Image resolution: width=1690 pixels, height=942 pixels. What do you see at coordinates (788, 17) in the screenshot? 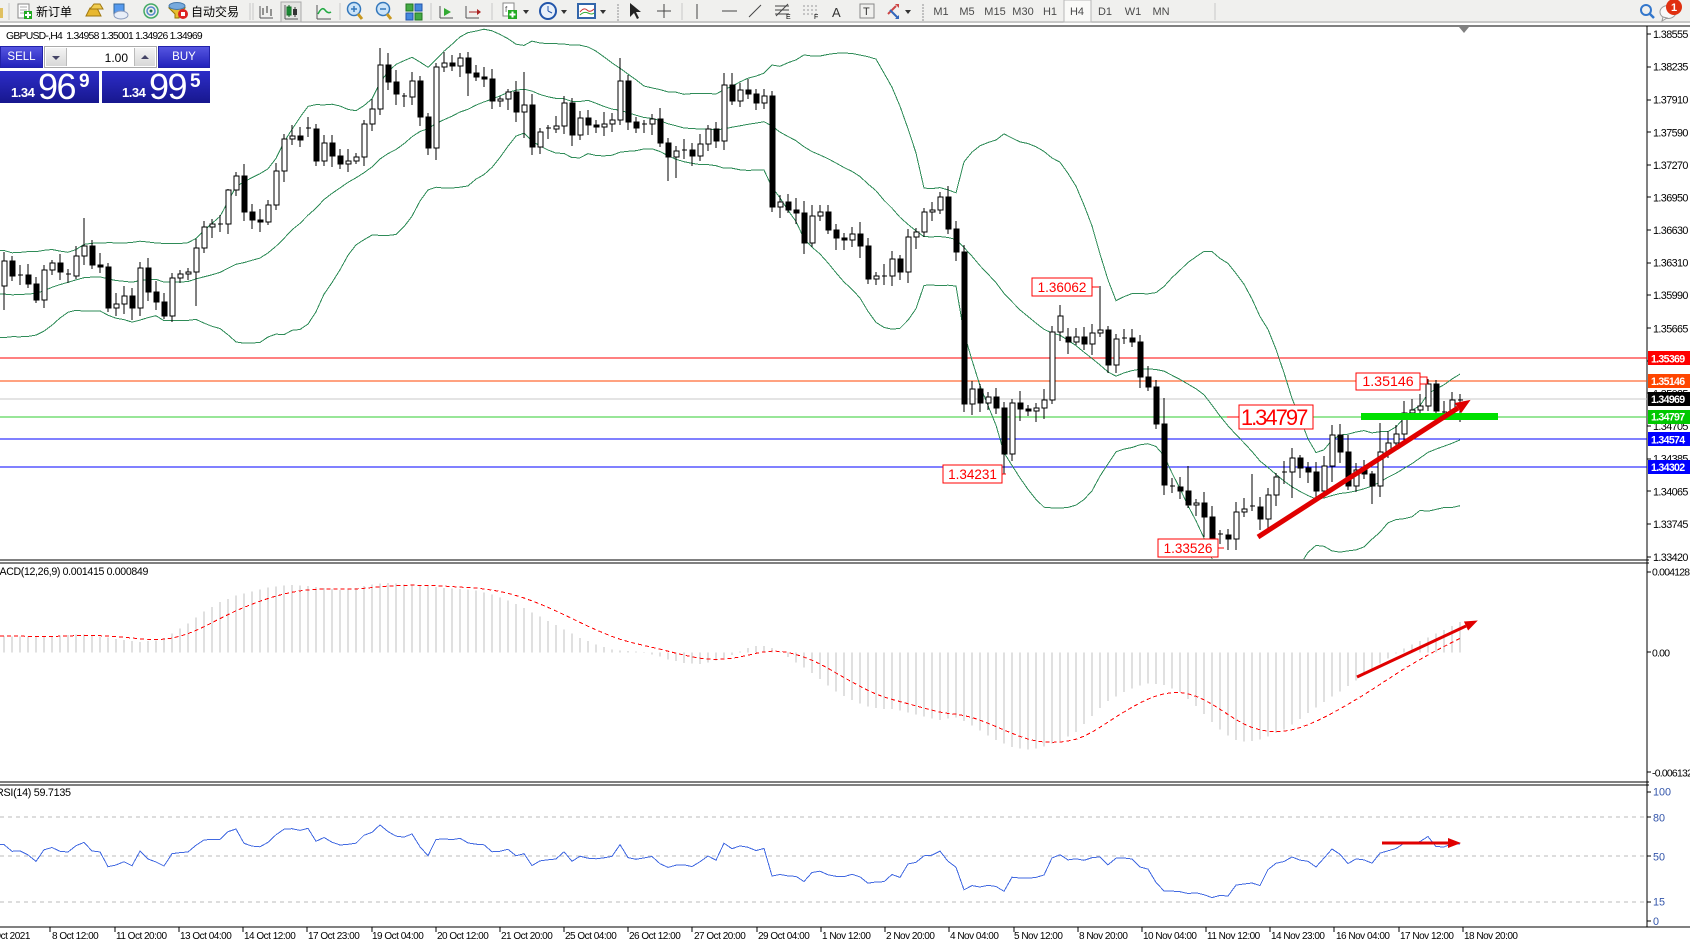
I see `svg-text: E` at bounding box center [788, 17].